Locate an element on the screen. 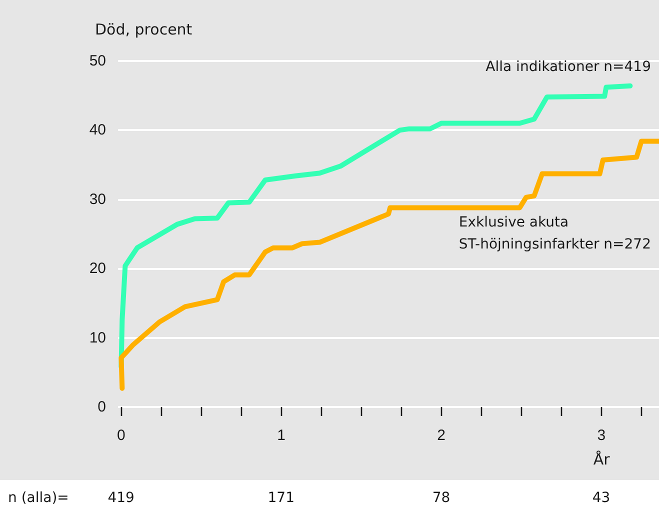 This screenshot has height=521, width=659. text: 78 is located at coordinates (441, 498).